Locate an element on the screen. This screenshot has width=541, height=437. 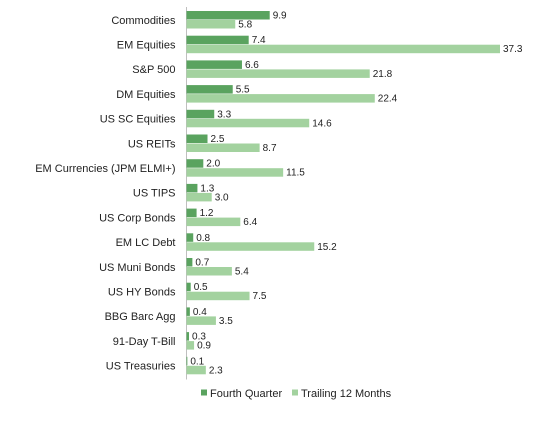
fourth-quarter-value-label: 1.3 is located at coordinates (207, 188).